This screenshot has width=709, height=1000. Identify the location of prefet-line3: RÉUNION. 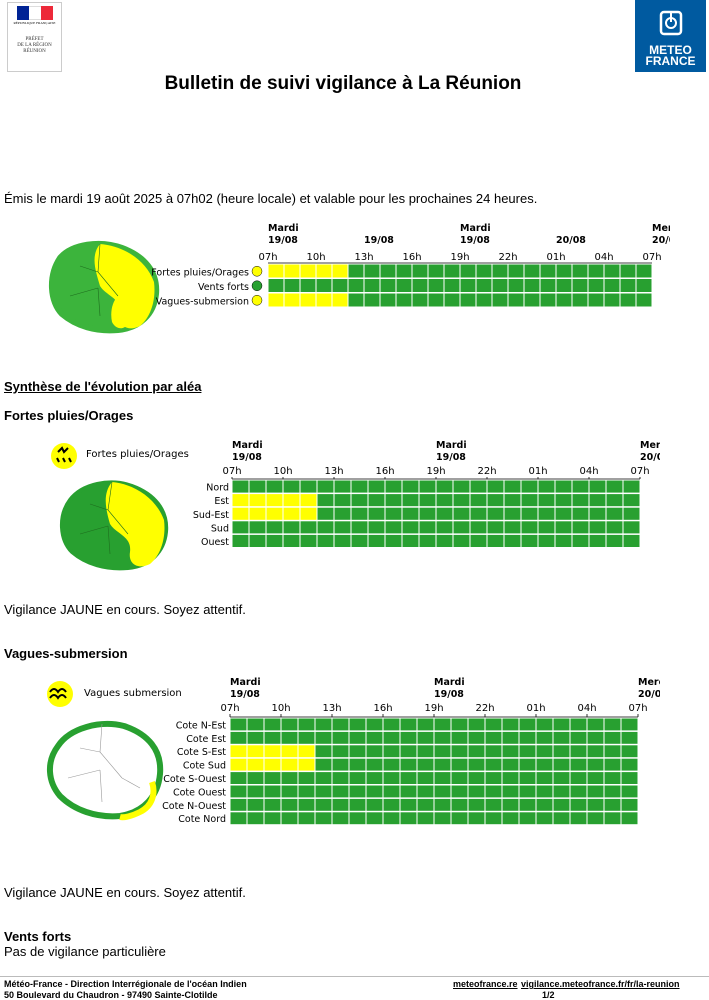
(34, 51).